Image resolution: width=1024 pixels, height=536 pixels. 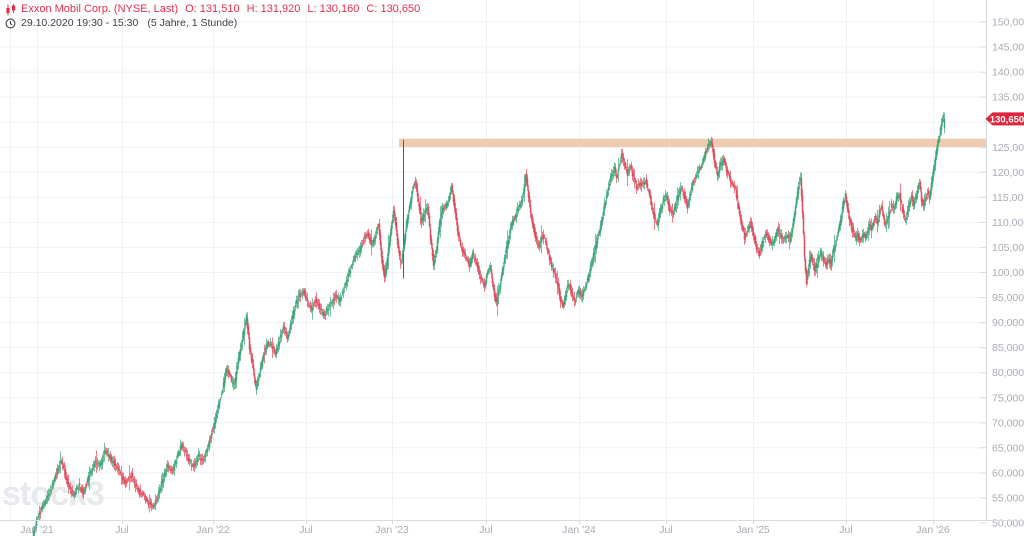 I want to click on price-tick-label: 70,000, so click(x=1008, y=423).